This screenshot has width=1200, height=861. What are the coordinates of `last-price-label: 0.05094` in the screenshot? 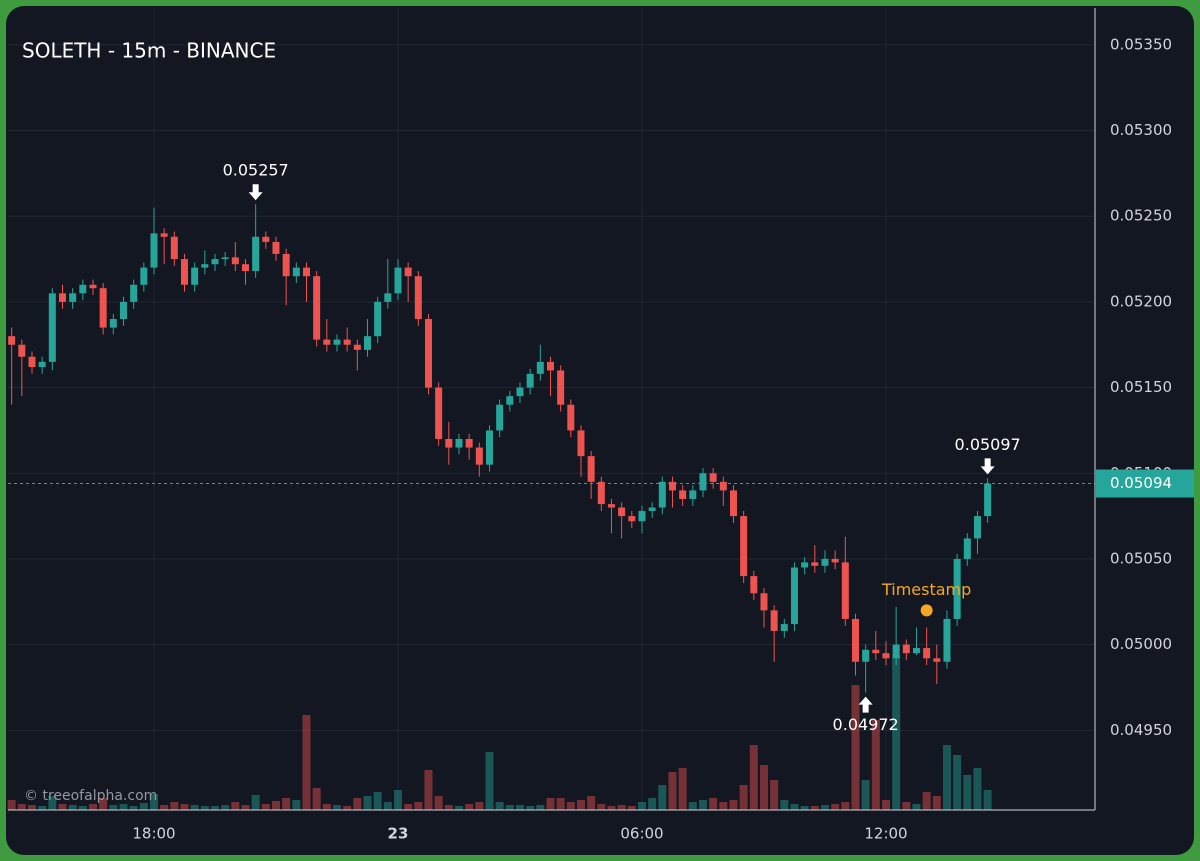 It's located at (1141, 483).